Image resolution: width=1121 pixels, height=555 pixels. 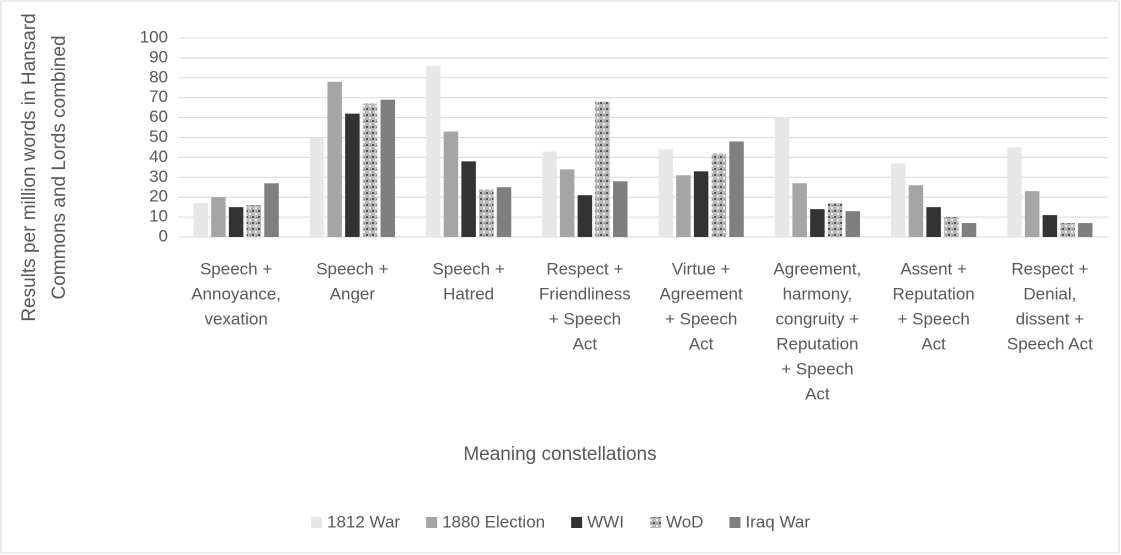 I want to click on x-tick-label: dissent +, so click(x=1050, y=318).